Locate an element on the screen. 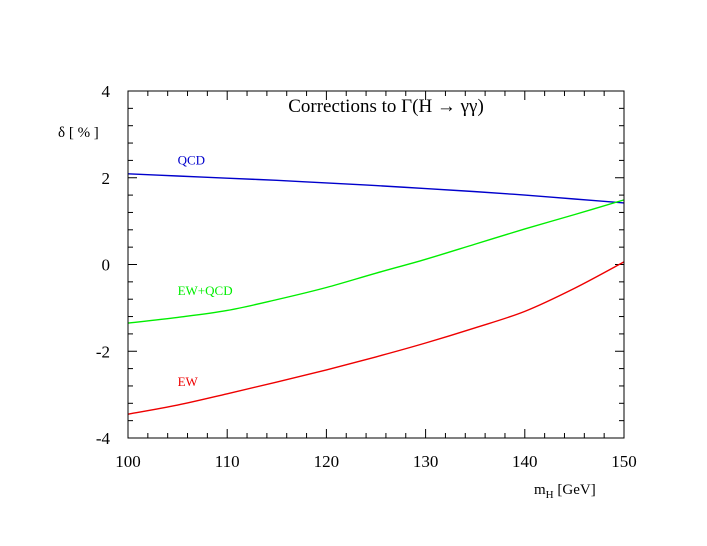 The image size is (707, 546). x-tick-label: 140 is located at coordinates (525, 461).